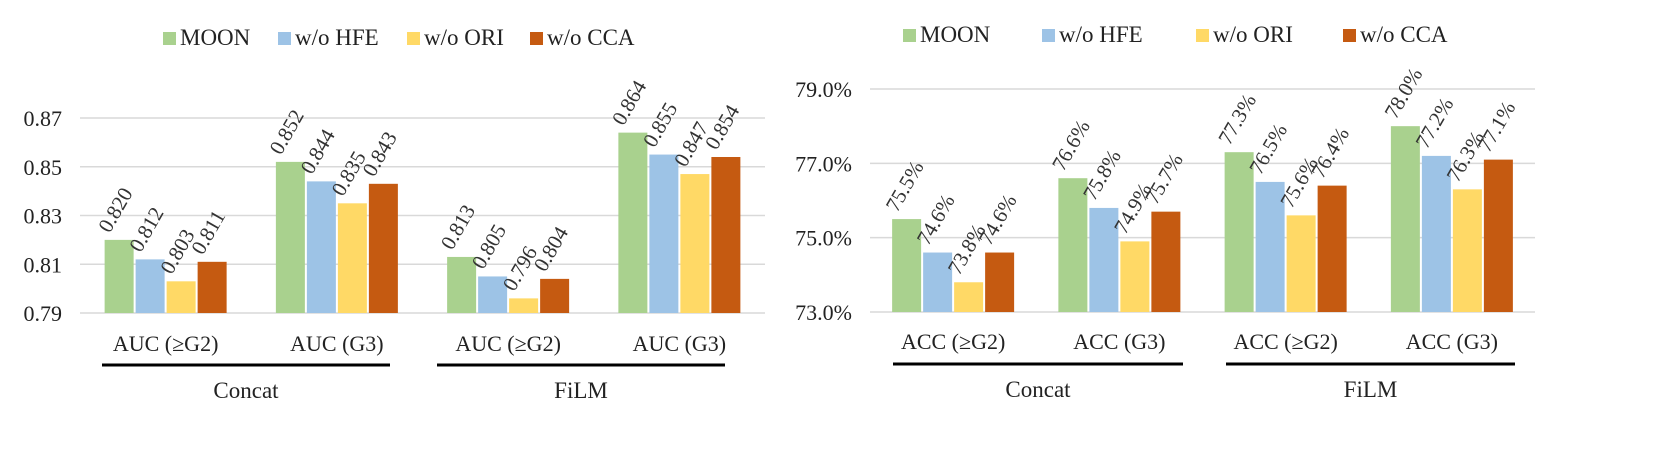 Image resolution: width=1661 pixels, height=451 pixels. Describe the element at coordinates (905, 186) in the screenshot. I see `data-label: 75.5%` at that location.